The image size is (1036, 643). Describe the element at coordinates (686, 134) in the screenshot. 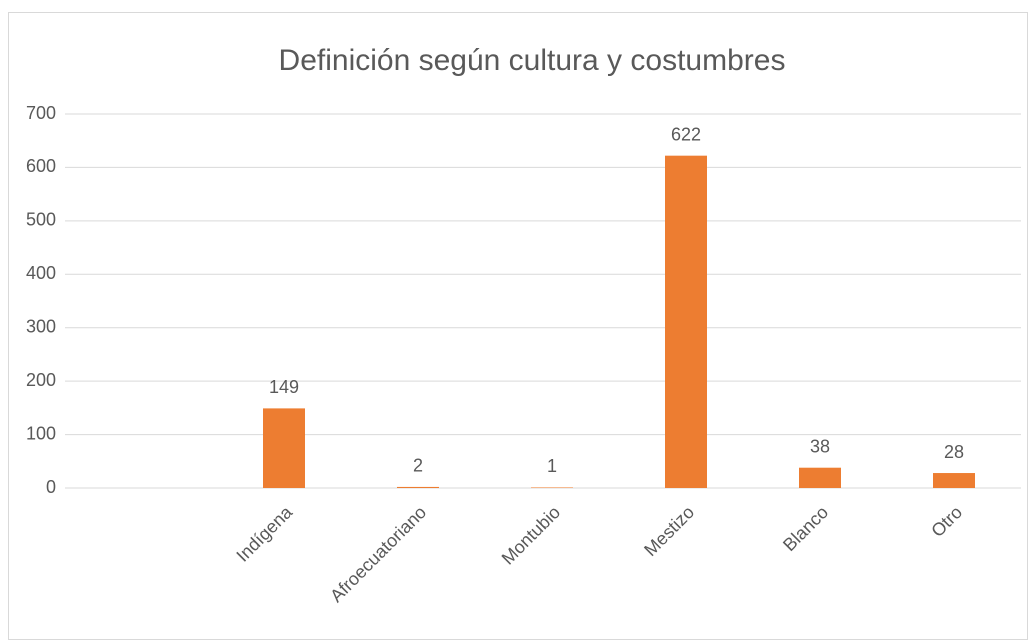

I see `data-label: 622` at that location.